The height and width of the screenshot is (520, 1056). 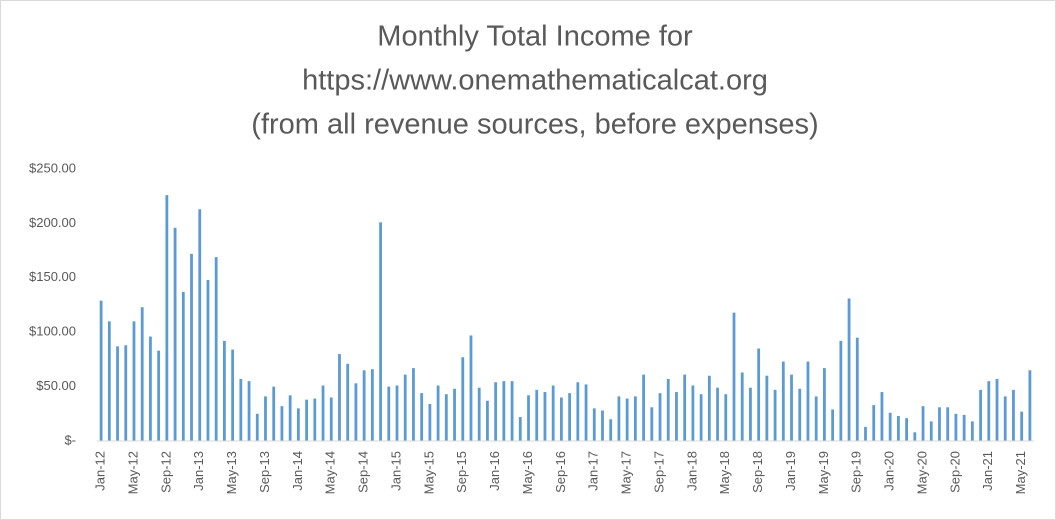 I want to click on x-tick-label: Sep-14, so click(x=363, y=472).